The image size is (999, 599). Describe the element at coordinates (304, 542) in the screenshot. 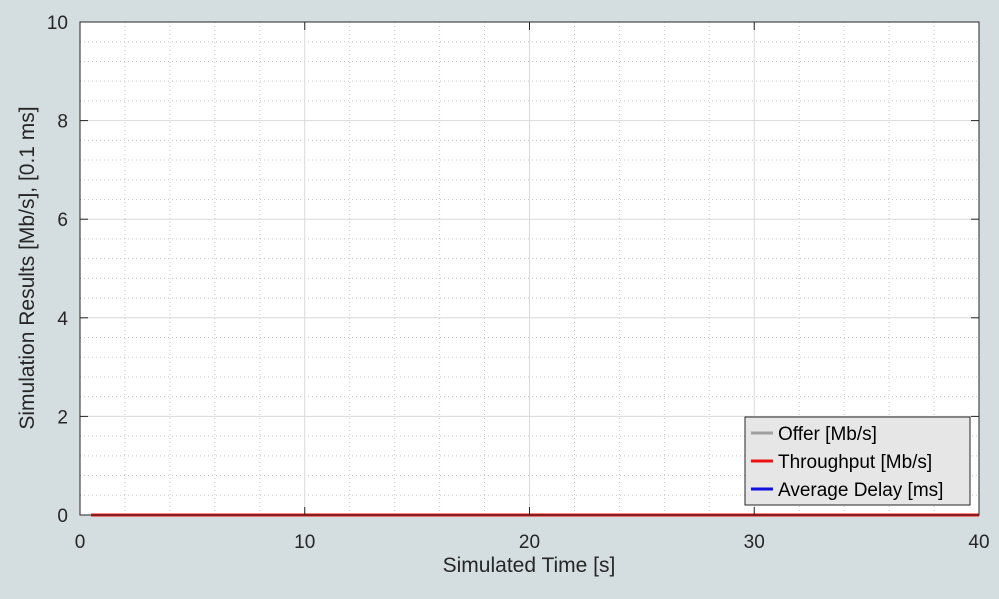

I see `x-tick-label: 10` at that location.